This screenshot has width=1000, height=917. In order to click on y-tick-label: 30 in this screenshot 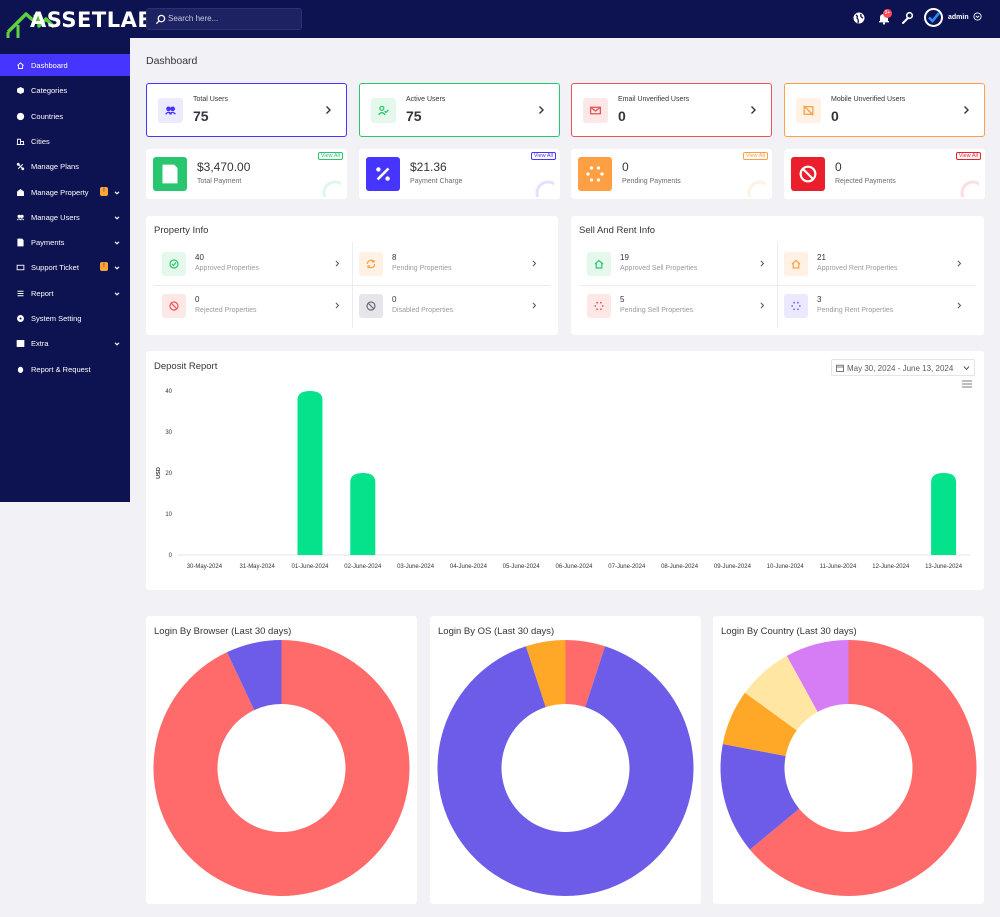, I will do `click(168, 433)`.